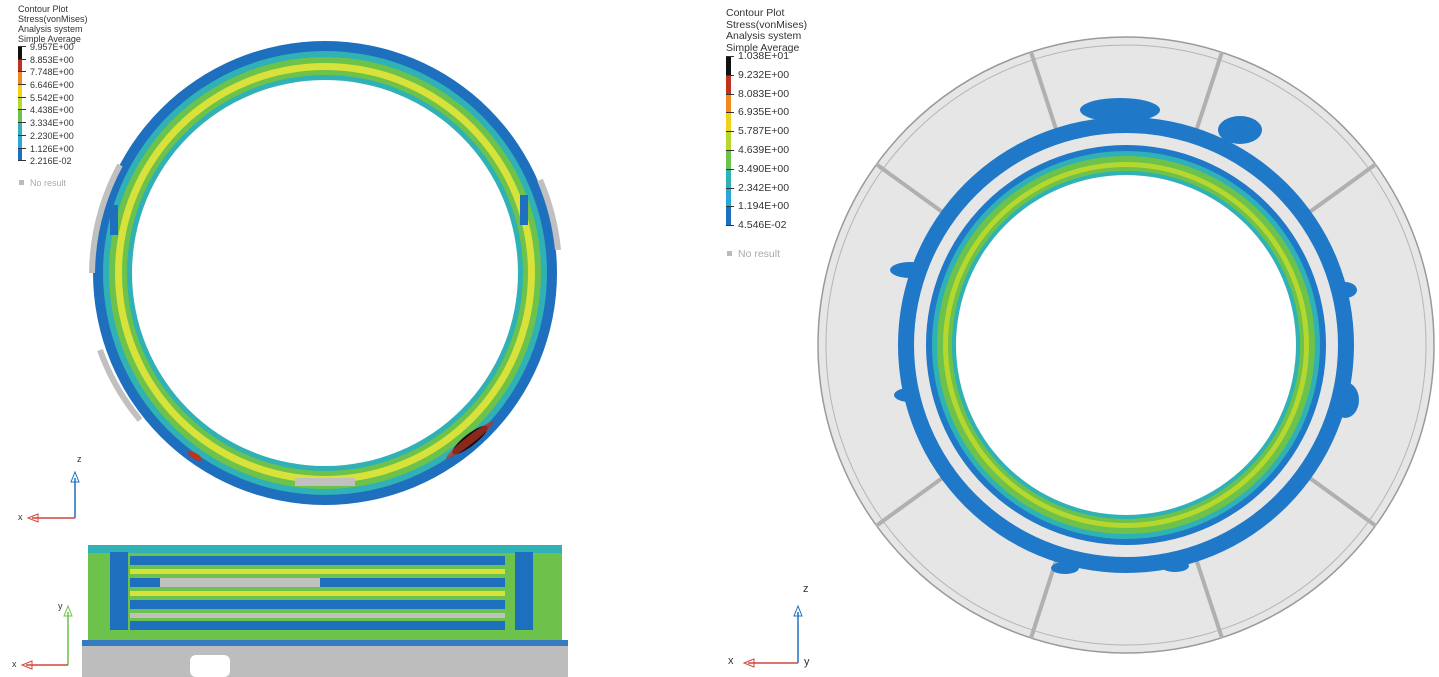  Describe the element at coordinates (755, 13) in the screenshot. I see `legend-title: Contour Plot` at that location.